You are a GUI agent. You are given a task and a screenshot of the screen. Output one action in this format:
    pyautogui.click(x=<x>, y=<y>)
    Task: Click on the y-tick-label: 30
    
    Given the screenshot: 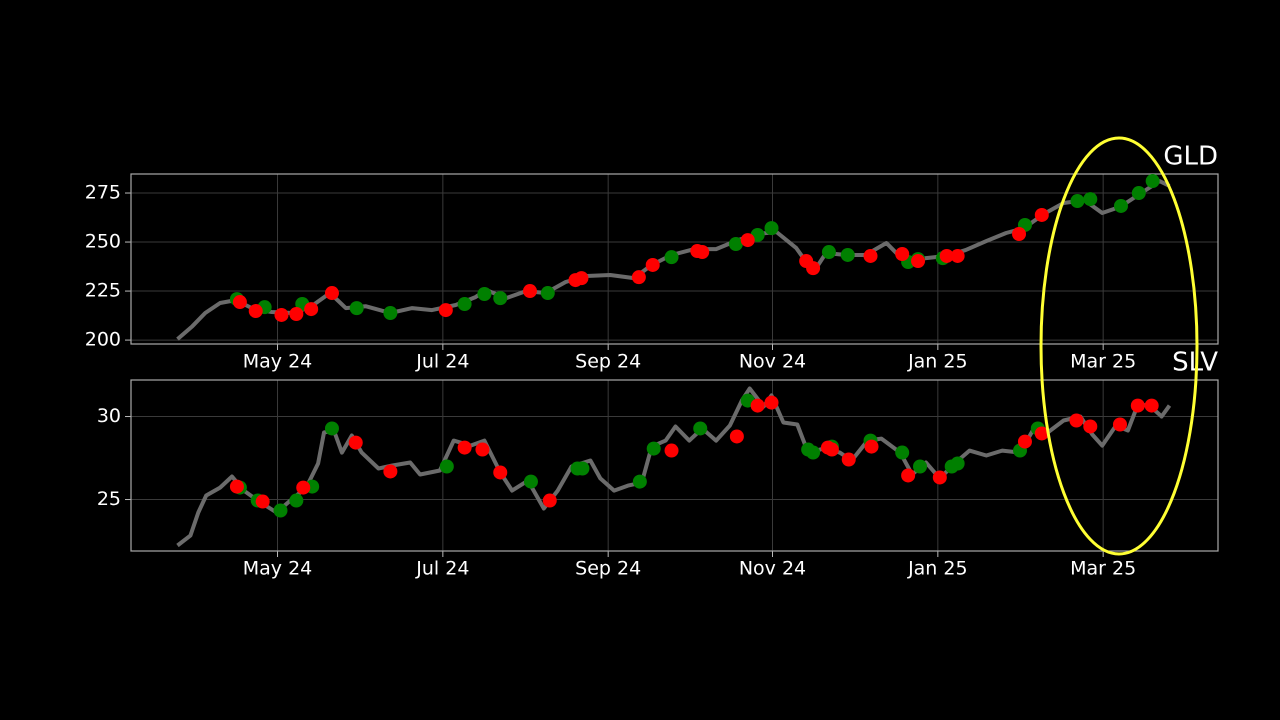 What is the action you would take?
    pyautogui.click(x=109, y=416)
    